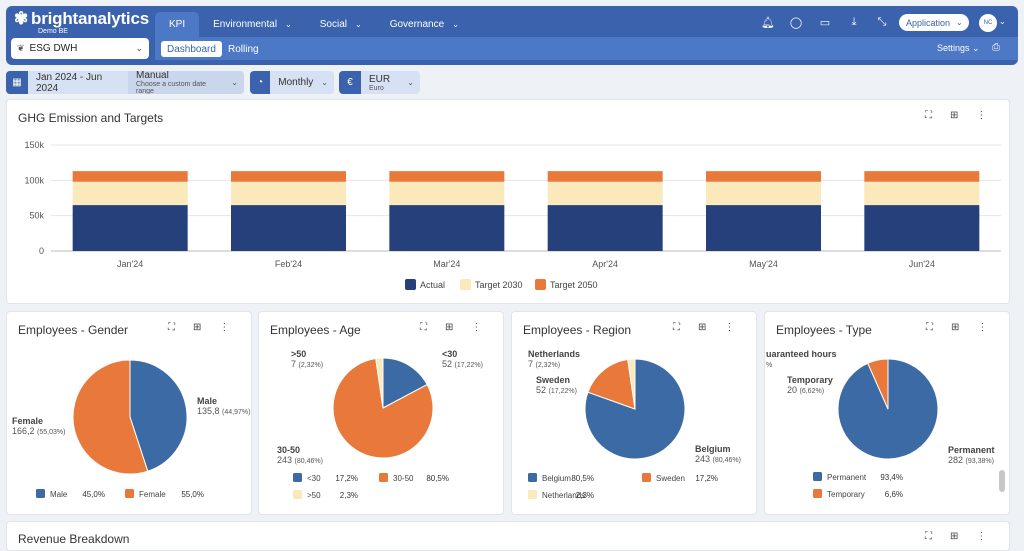 This screenshot has width=1024, height=551. Describe the element at coordinates (80, 48) in the screenshot. I see `workspace-select: ❦ ESG DWH ⌄` at that location.